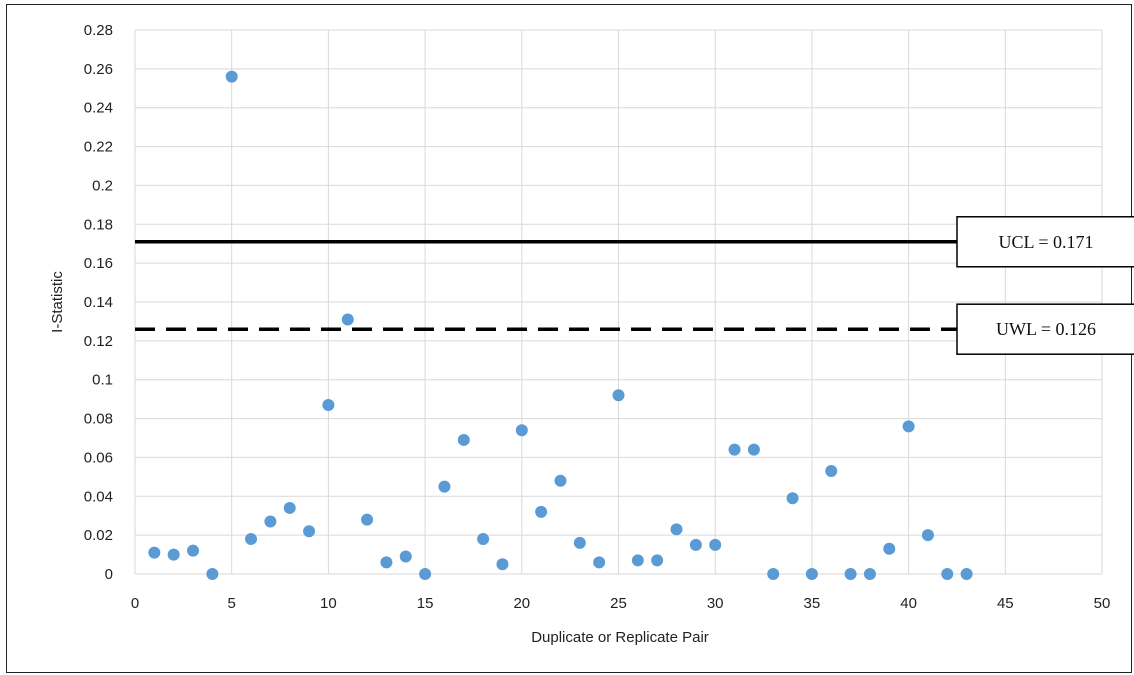  Describe the element at coordinates (98, 69) in the screenshot. I see `y-tick-label: 0.26` at that location.